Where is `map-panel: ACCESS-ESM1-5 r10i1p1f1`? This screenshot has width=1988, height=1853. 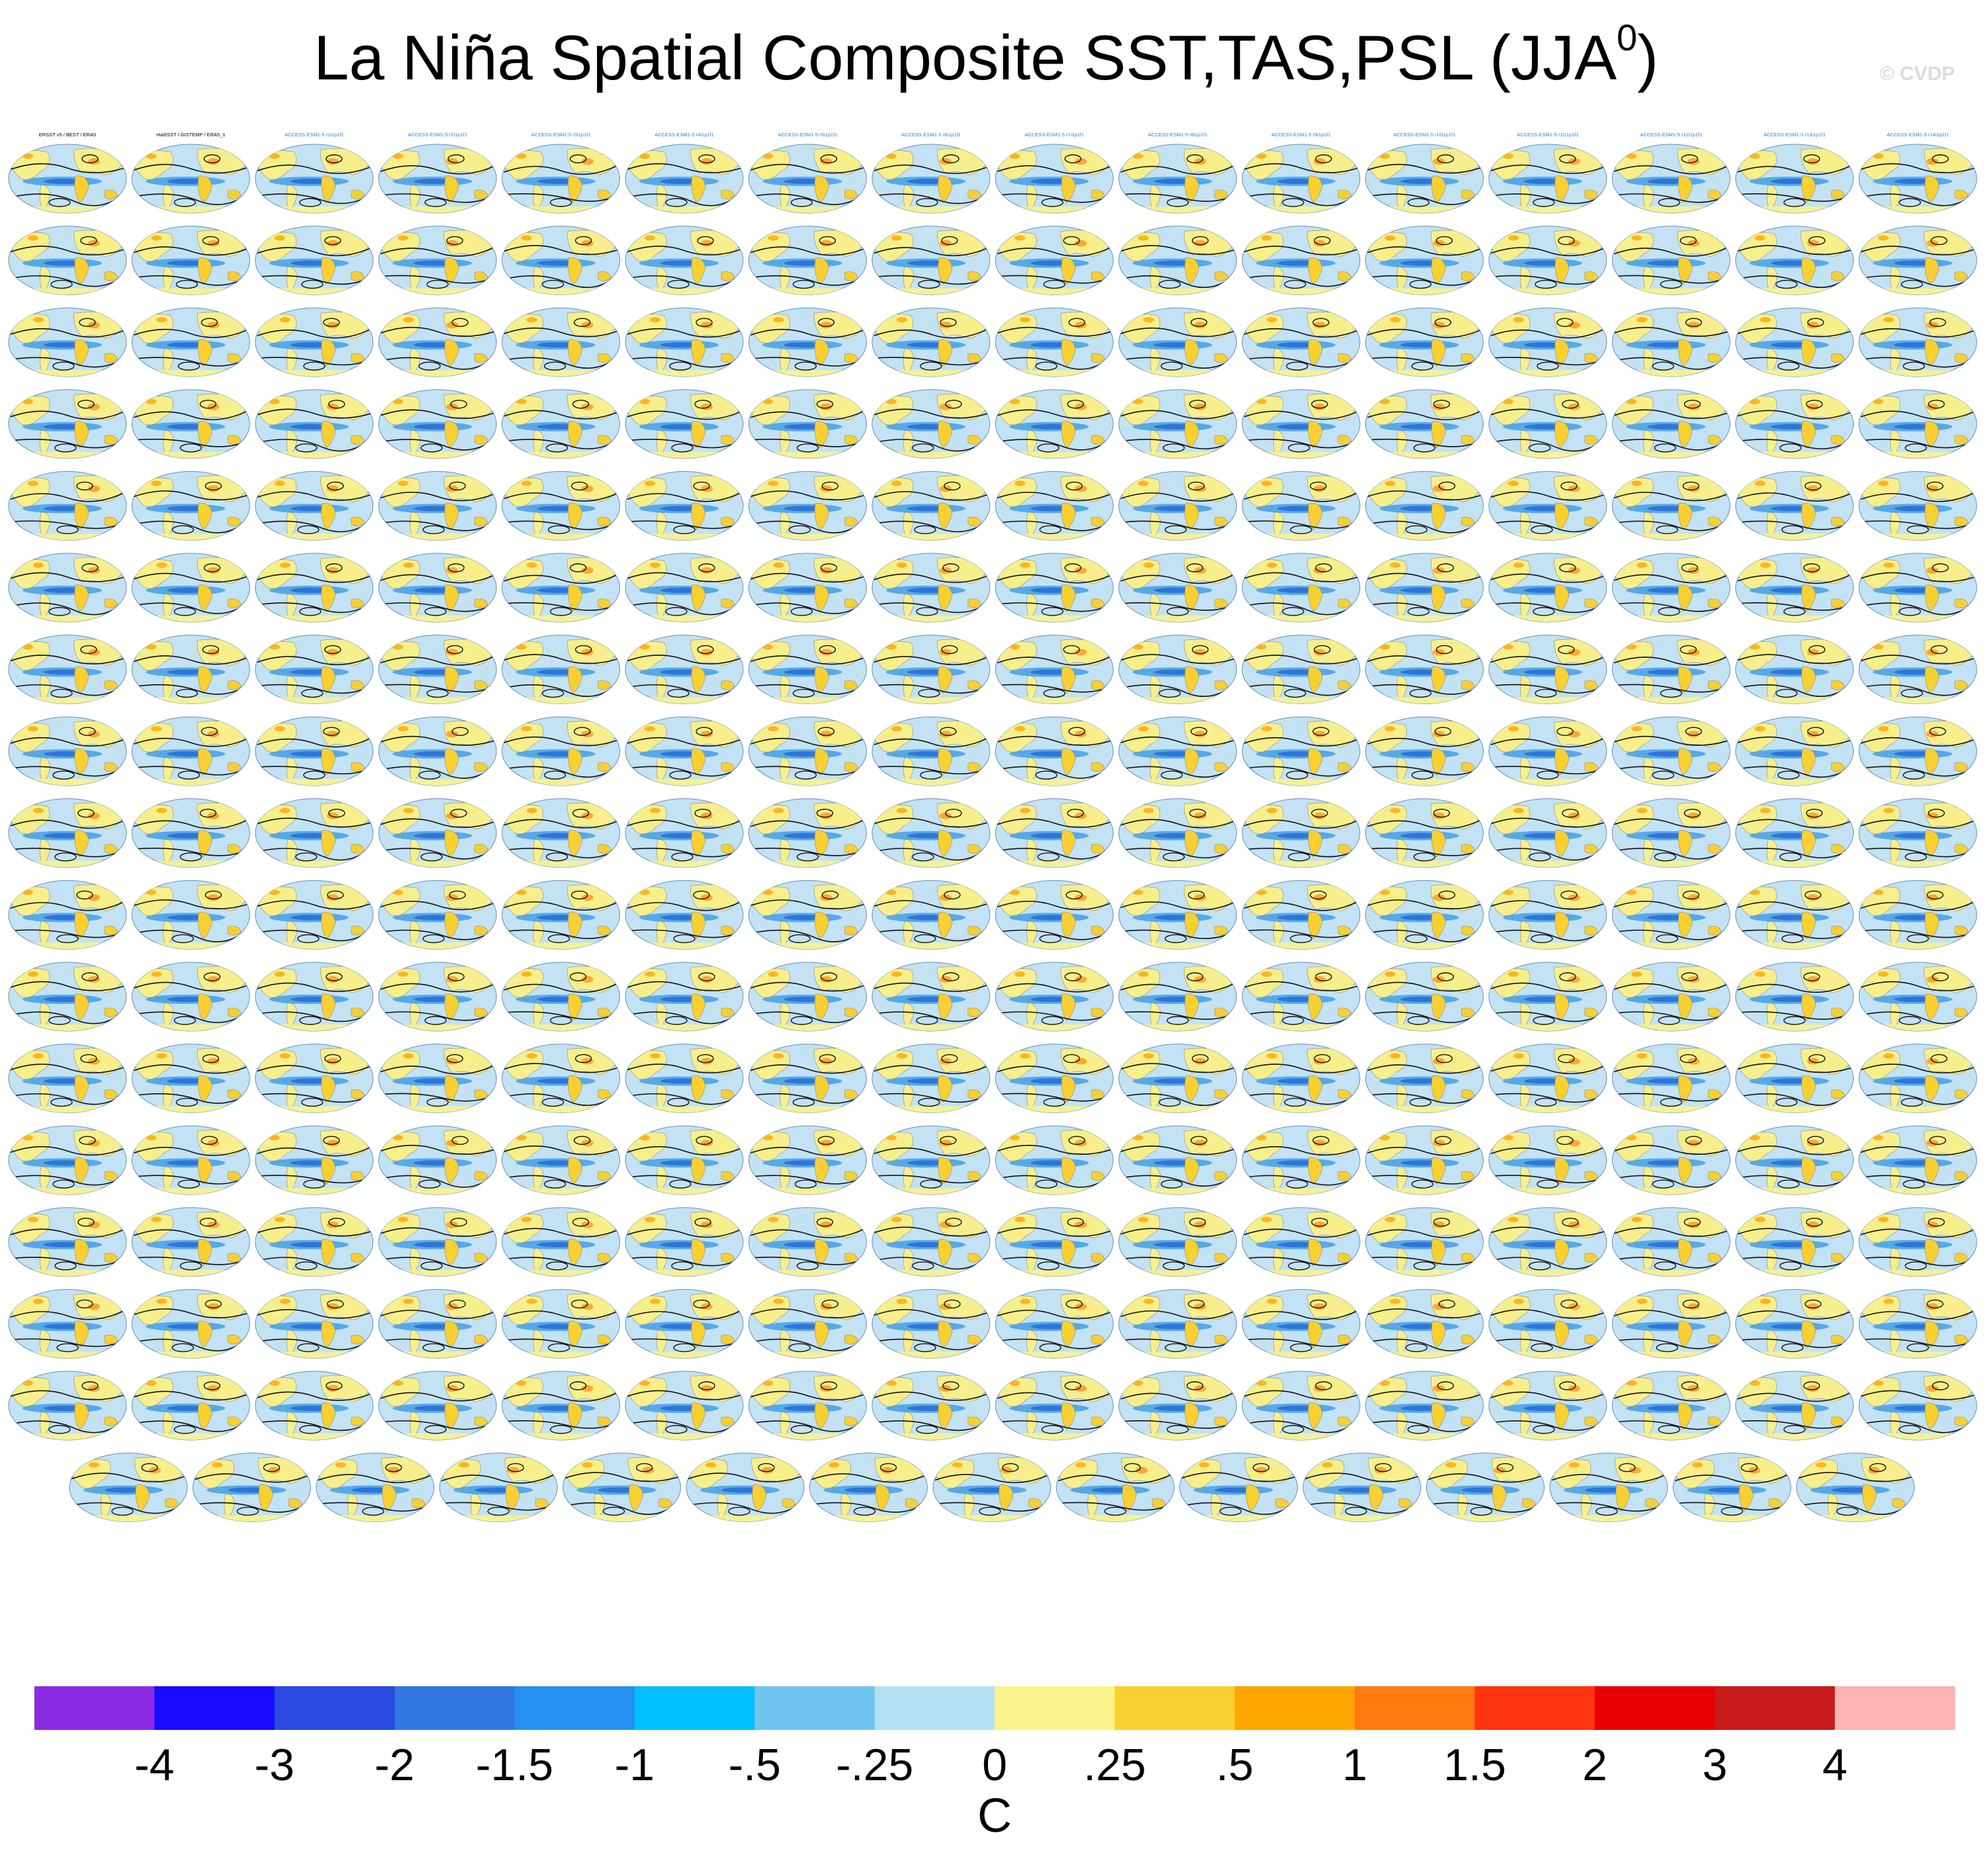 map-panel: ACCESS-ESM1-5 r10i1p1f1 is located at coordinates (1424, 173).